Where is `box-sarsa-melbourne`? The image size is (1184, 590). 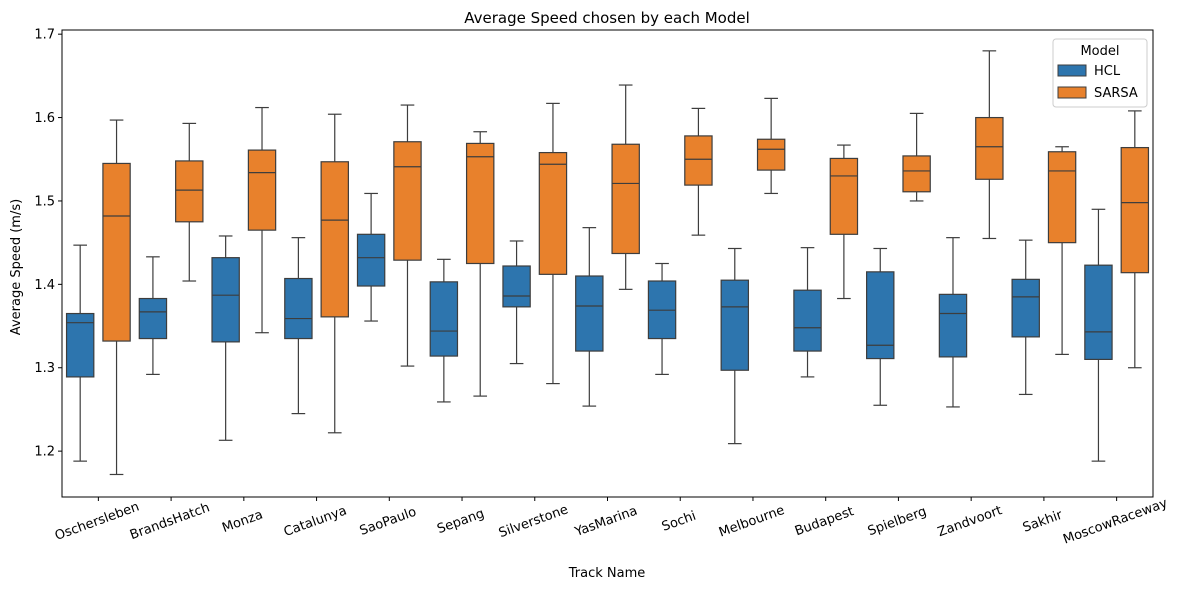 box-sarsa-melbourne is located at coordinates (771, 146).